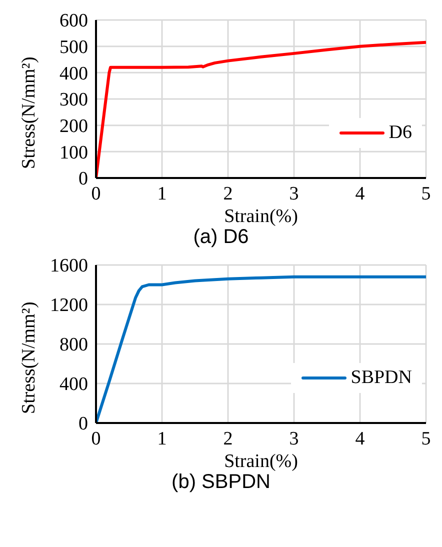 The height and width of the screenshot is (547, 442). I want to click on legend-label: SBPDN, so click(381, 378).